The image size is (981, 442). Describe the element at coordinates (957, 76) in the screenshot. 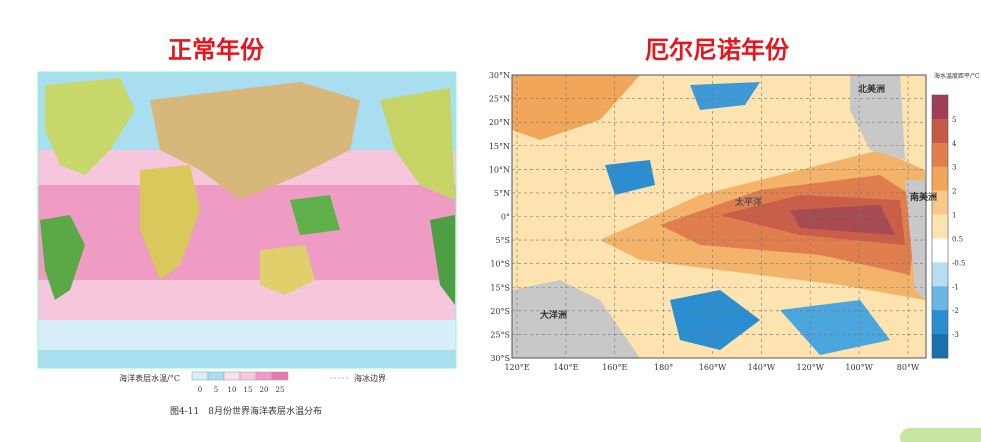

I see `colorbar-title: 海水温度距平/°C` at that location.